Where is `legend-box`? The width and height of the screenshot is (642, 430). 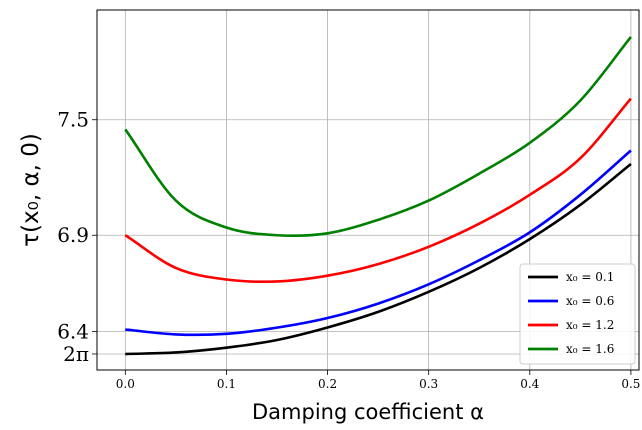
legend-box is located at coordinates (577, 314).